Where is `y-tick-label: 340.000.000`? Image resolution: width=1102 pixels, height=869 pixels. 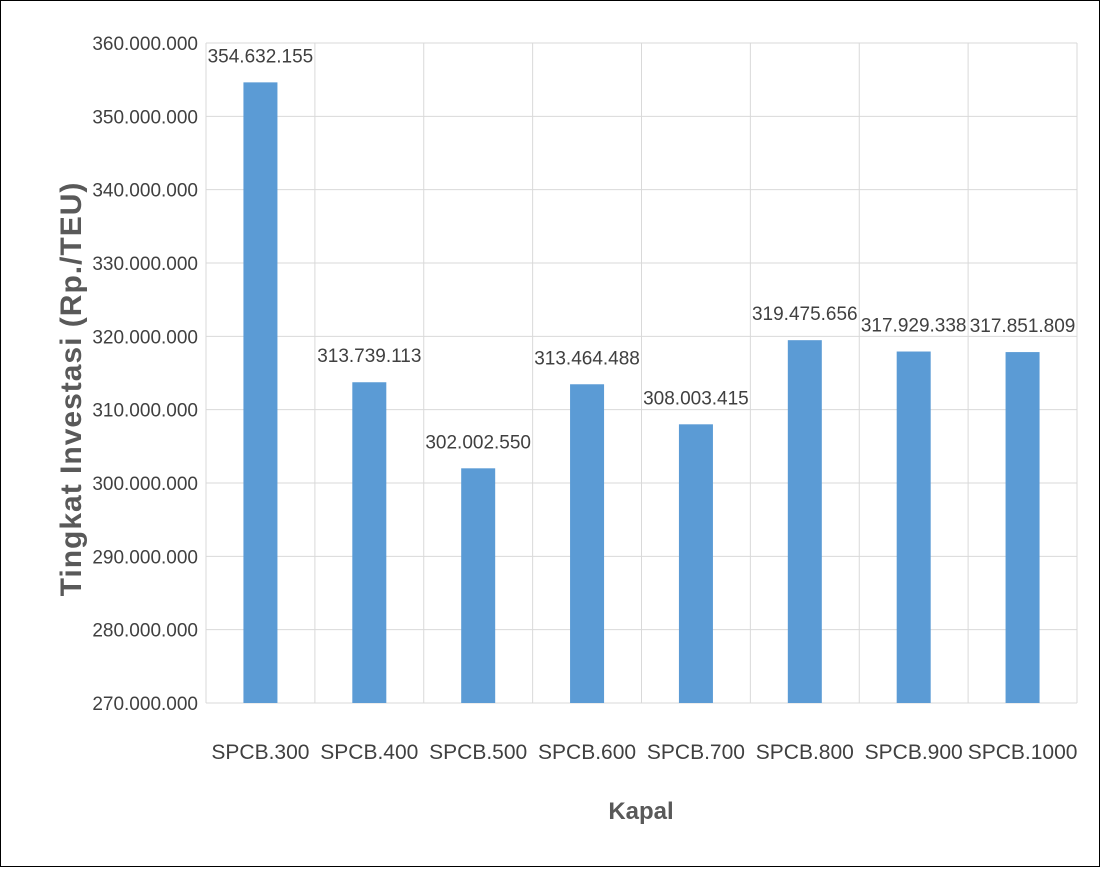 y-tick-label: 340.000.000 is located at coordinates (145, 191).